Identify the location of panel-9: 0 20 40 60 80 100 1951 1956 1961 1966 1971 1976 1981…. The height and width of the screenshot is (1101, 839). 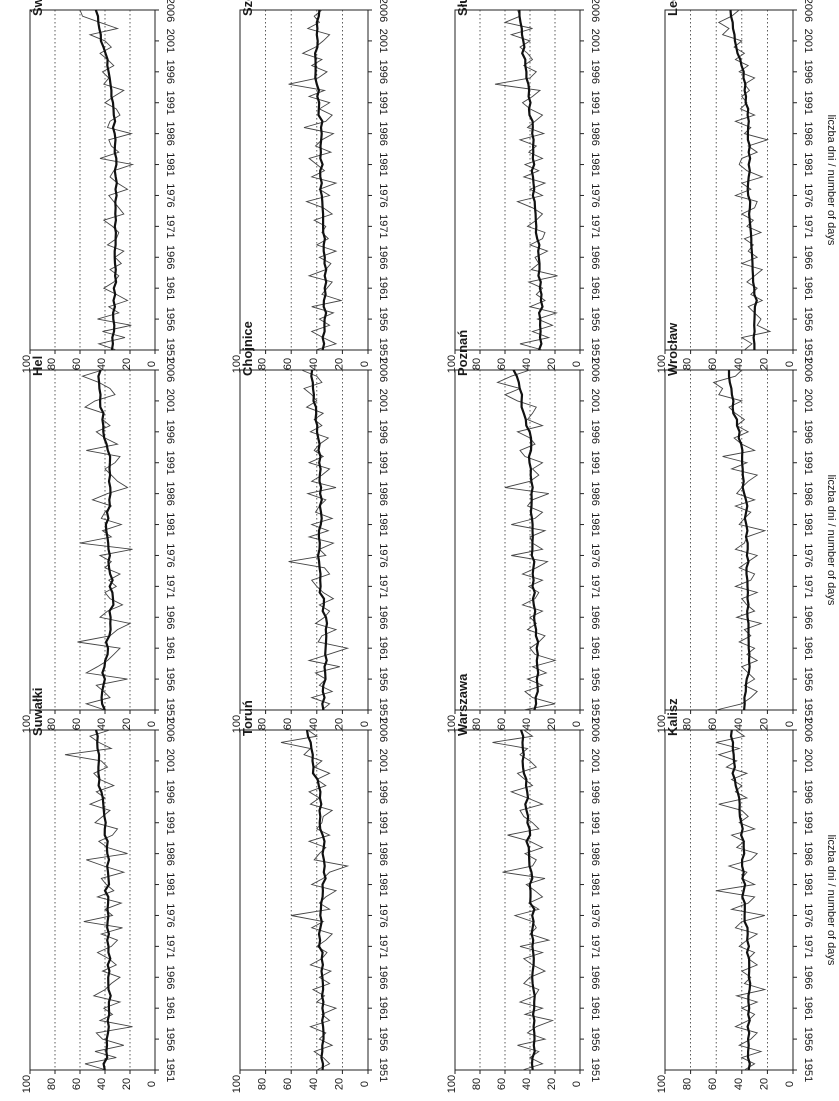
(735, 186).